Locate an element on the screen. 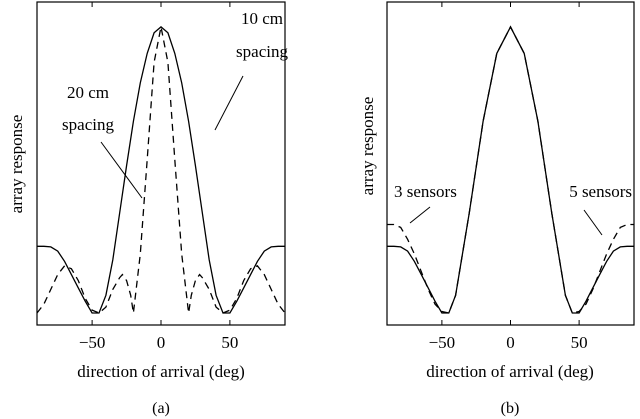 The width and height of the screenshot is (640, 419). panel-b-label: (b) is located at coordinates (510, 408).